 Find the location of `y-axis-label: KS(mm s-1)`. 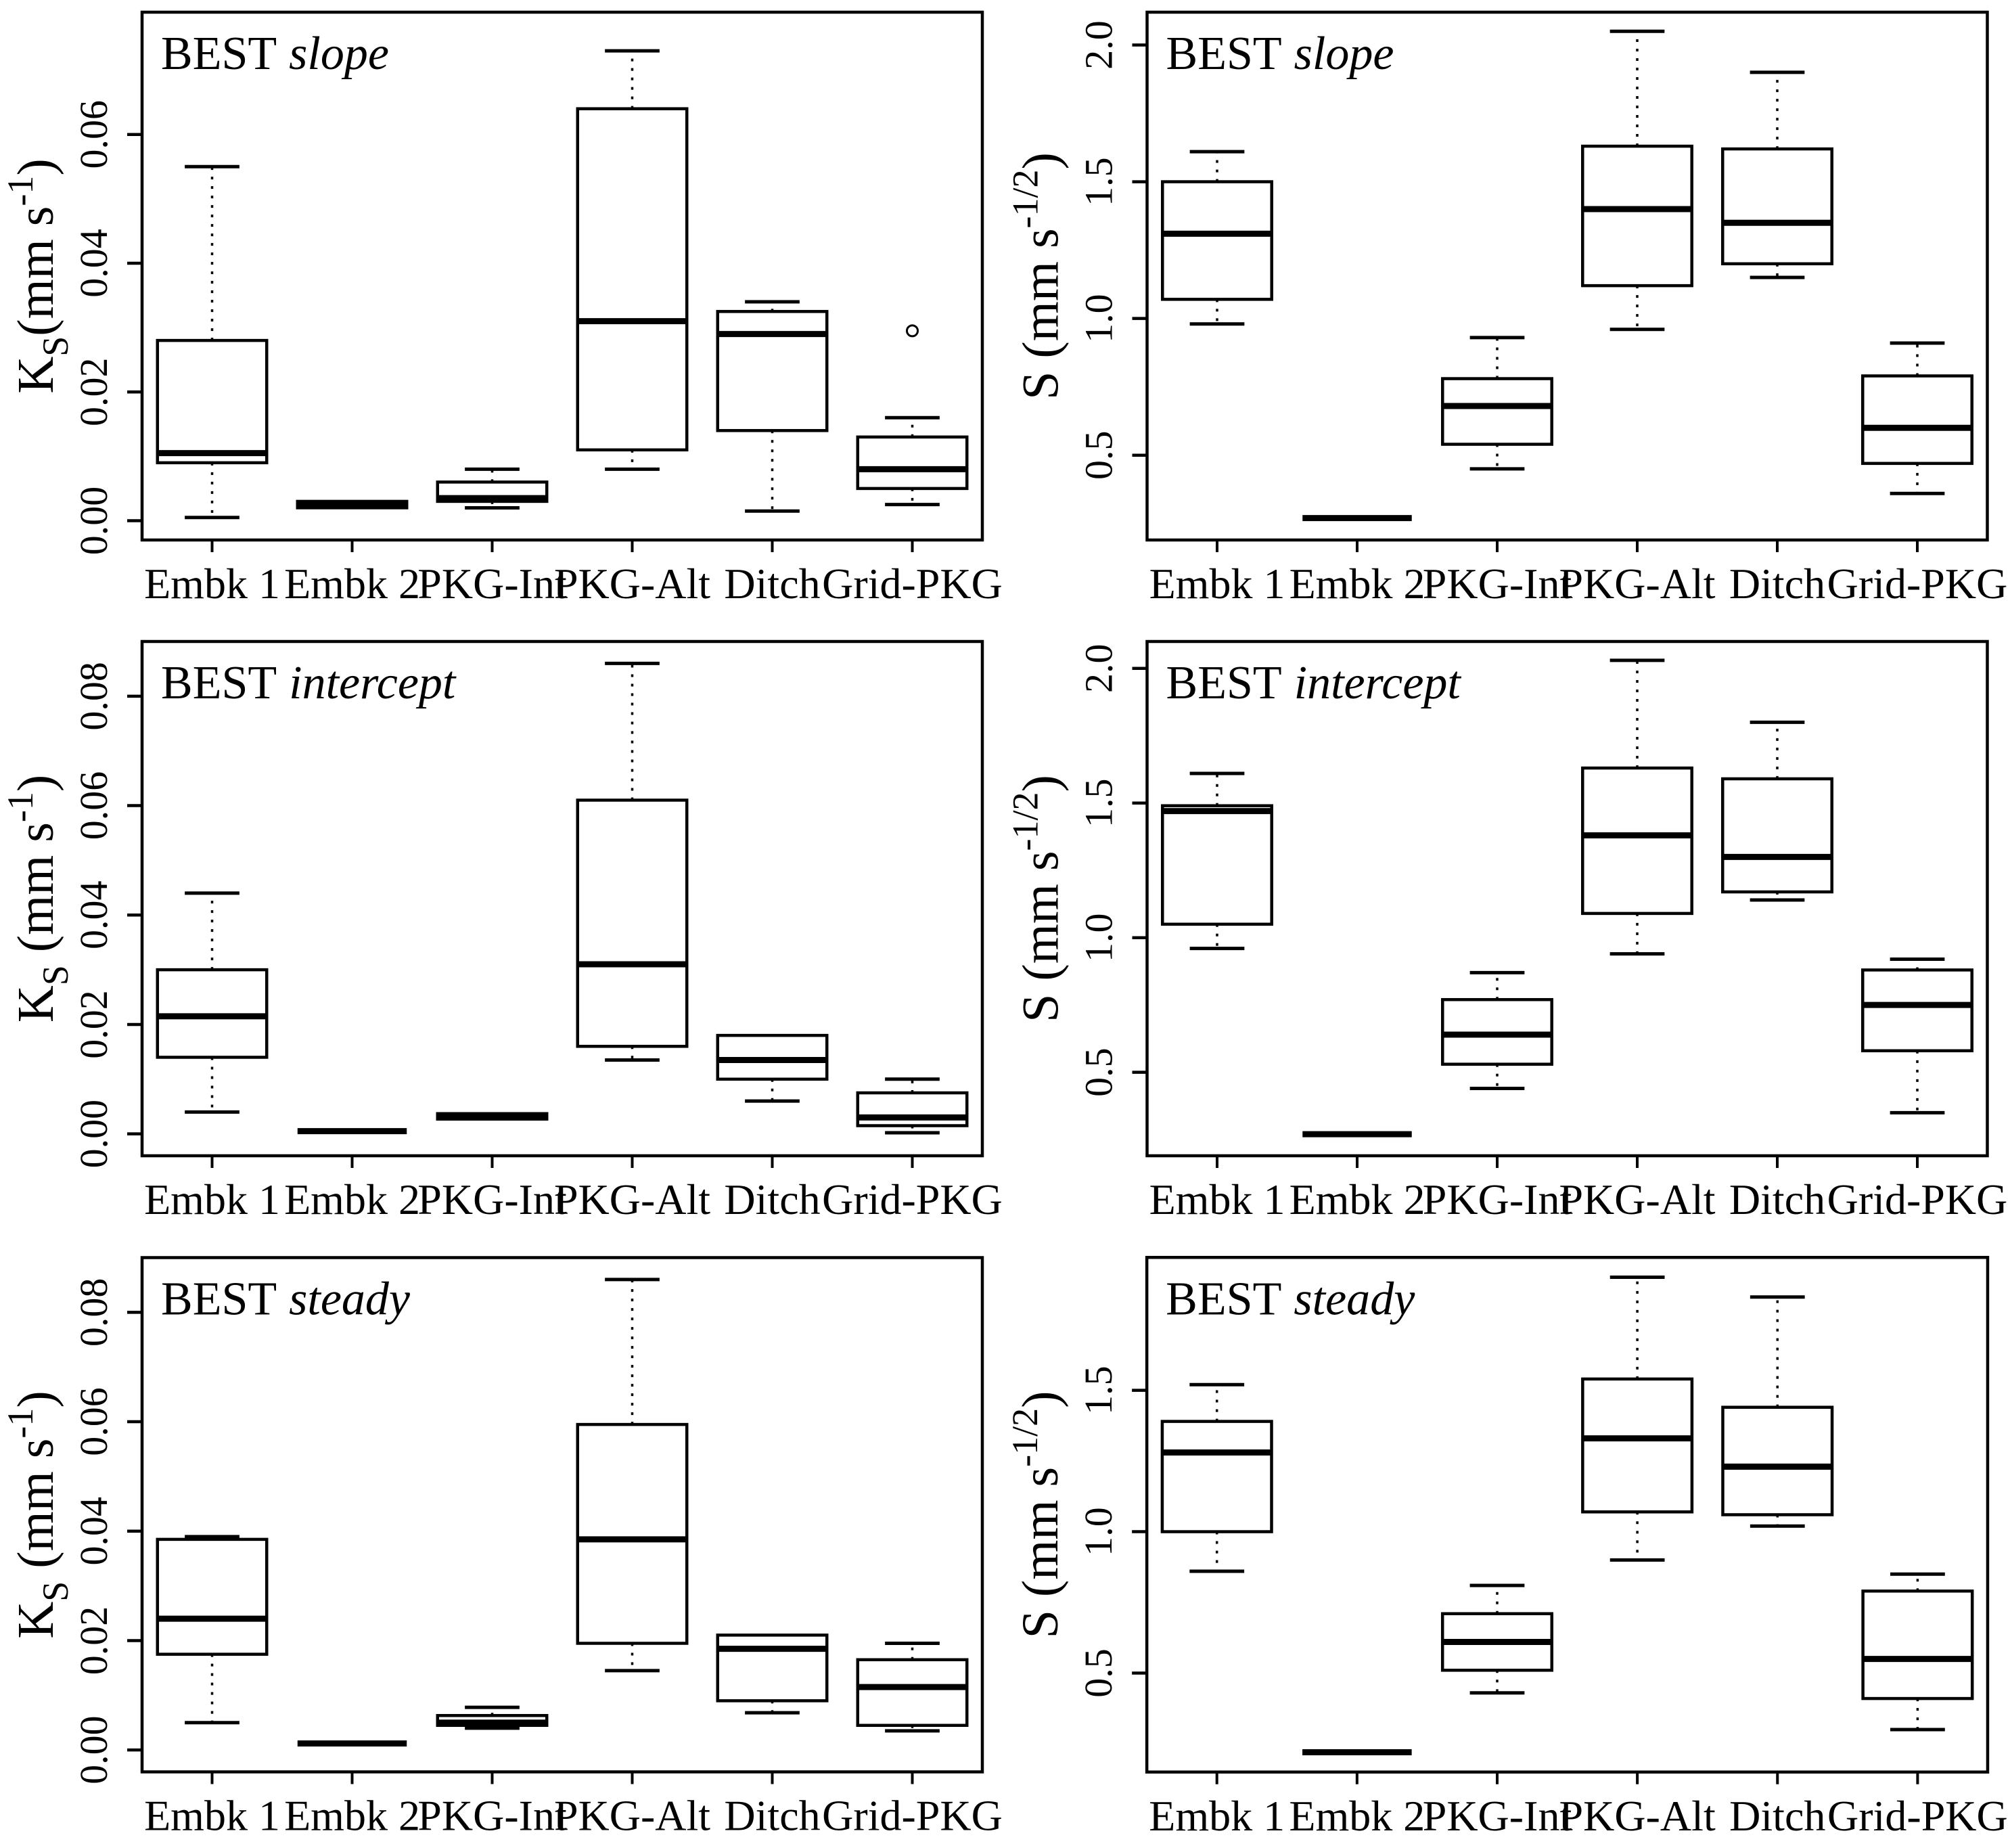

y-axis-label: KS(mm s-1) is located at coordinates (38, 275).